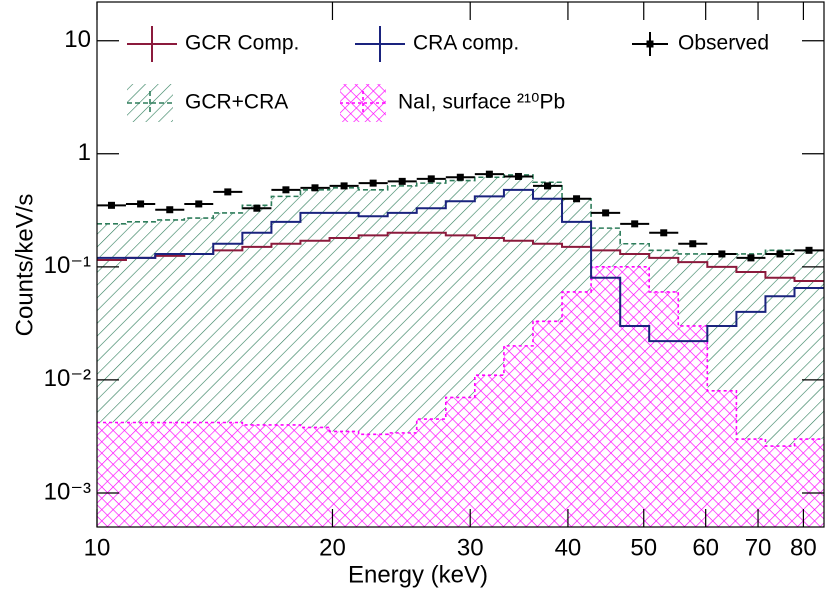  I want to click on legend-label: CRA comp., so click(466, 43).